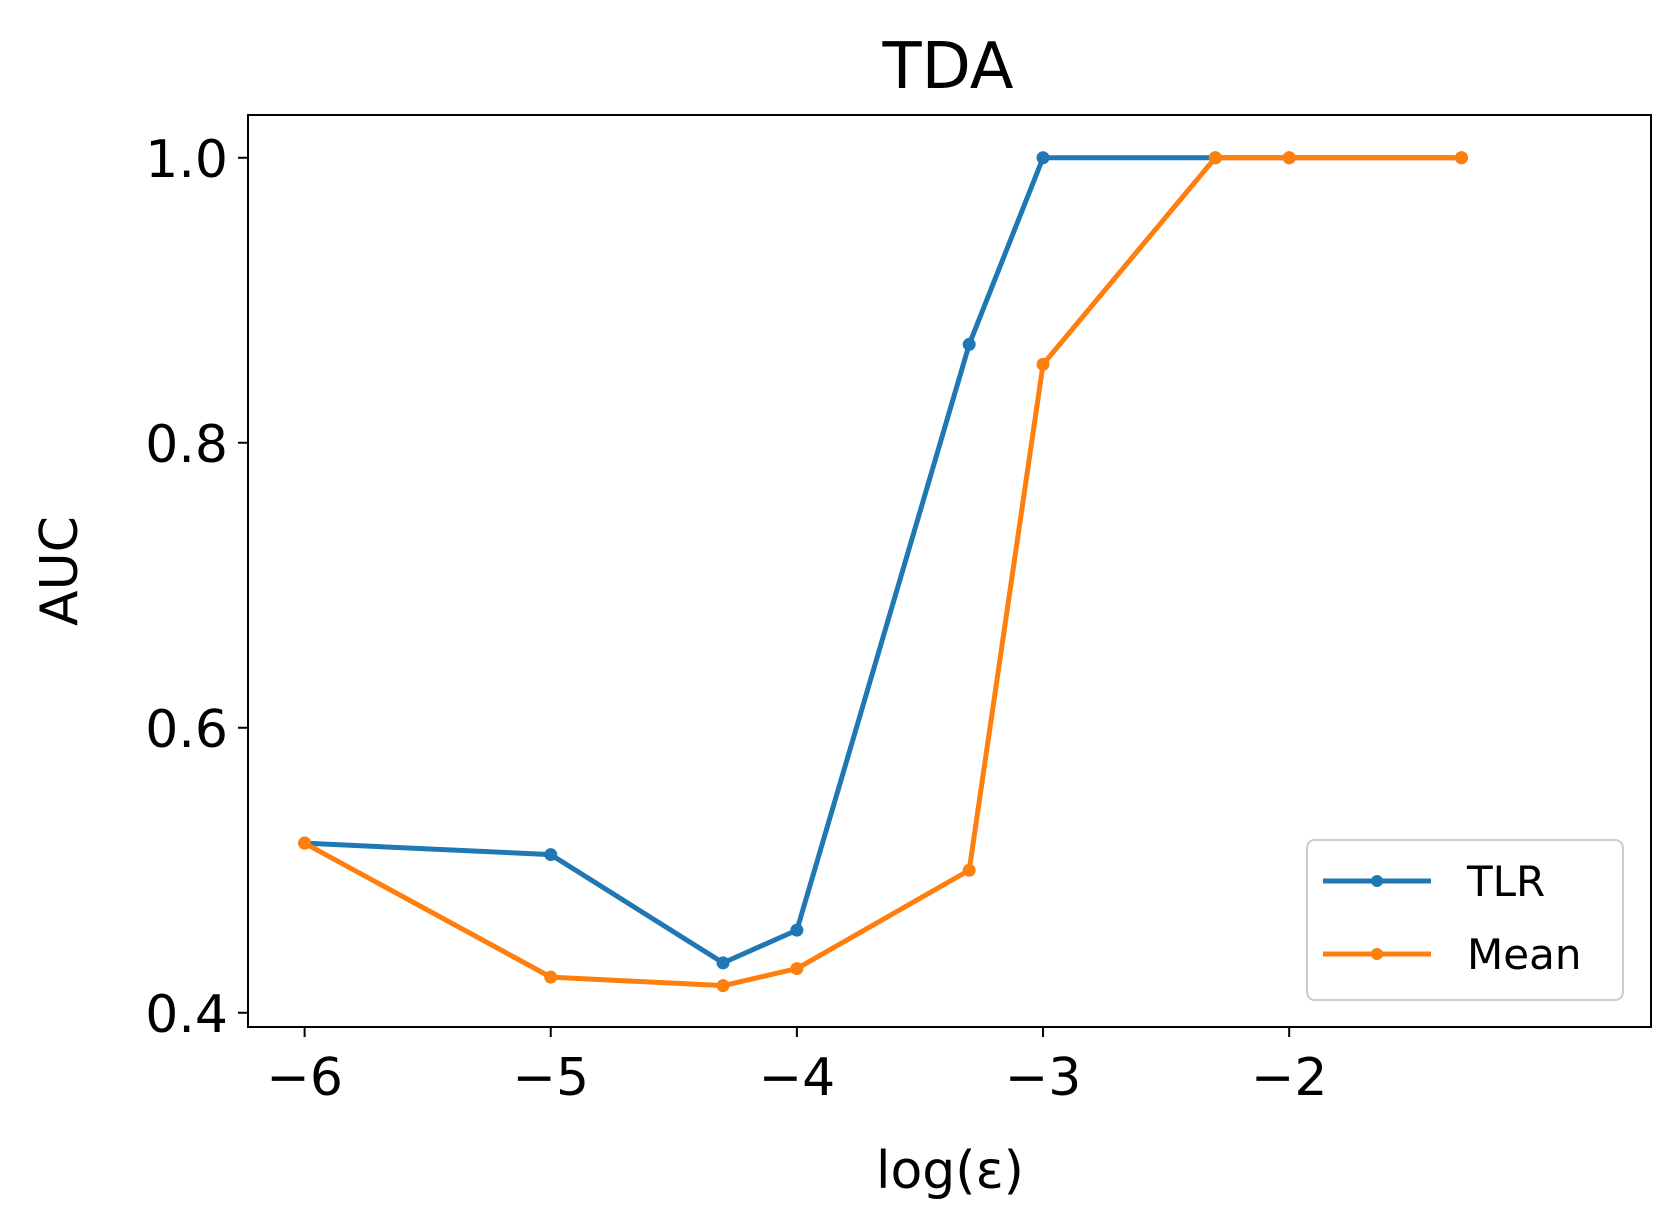 The image size is (1674, 1229). What do you see at coordinates (304, 1078) in the screenshot?
I see `x-tick-label: −6` at bounding box center [304, 1078].